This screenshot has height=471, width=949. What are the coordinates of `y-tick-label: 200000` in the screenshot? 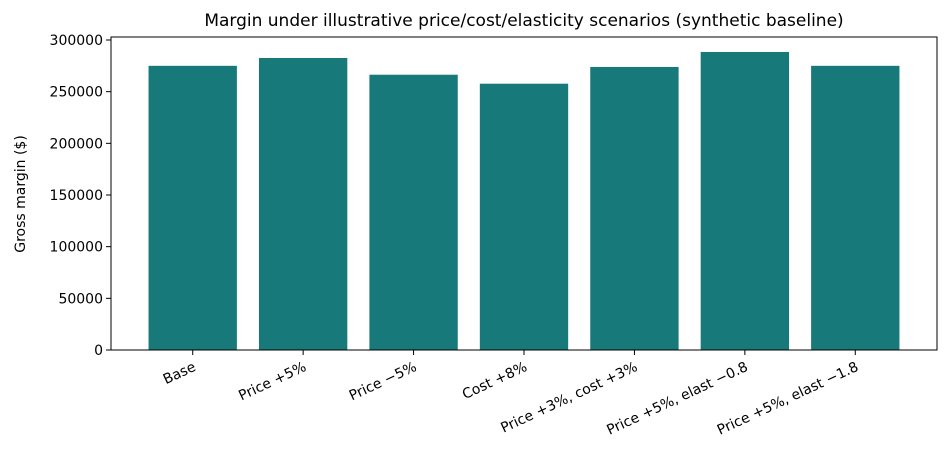 It's located at (76, 144).